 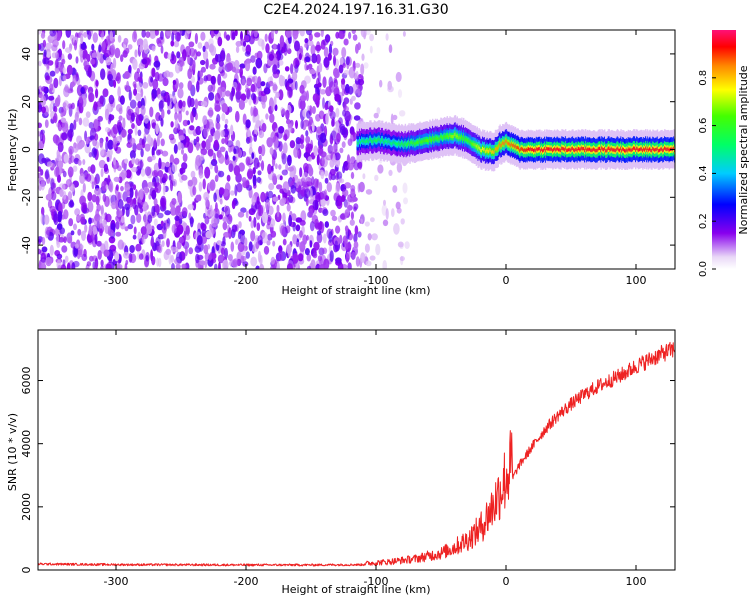 What do you see at coordinates (116, 581) in the screenshot?
I see `x-tick-label: -300` at bounding box center [116, 581].